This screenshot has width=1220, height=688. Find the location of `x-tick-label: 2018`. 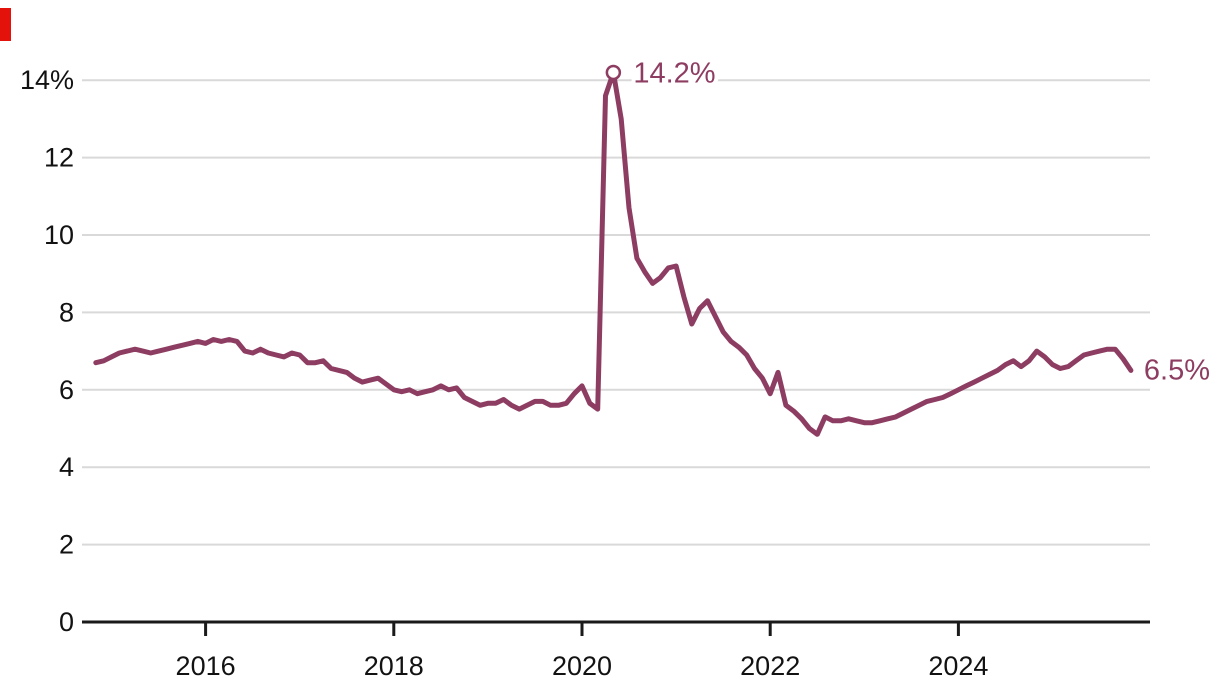

x-tick-label: 2018 is located at coordinates (394, 666).